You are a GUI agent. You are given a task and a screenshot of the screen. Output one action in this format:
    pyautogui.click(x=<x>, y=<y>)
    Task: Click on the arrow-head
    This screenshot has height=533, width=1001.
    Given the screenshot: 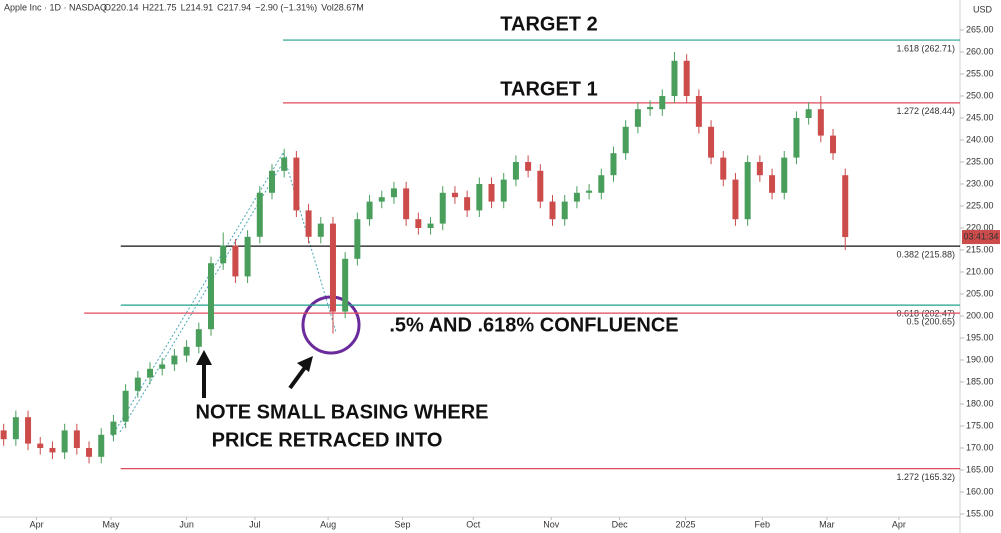 What is the action you would take?
    pyautogui.click(x=305, y=364)
    